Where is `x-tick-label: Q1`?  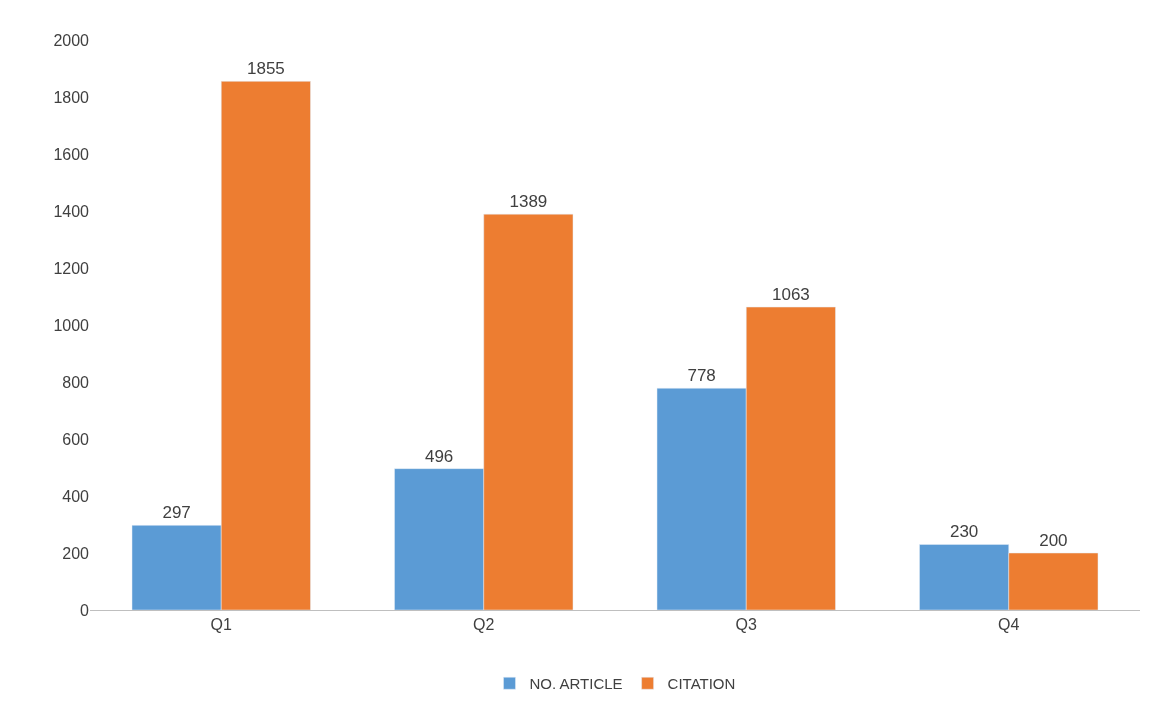
x-tick-label: Q1 is located at coordinates (221, 625).